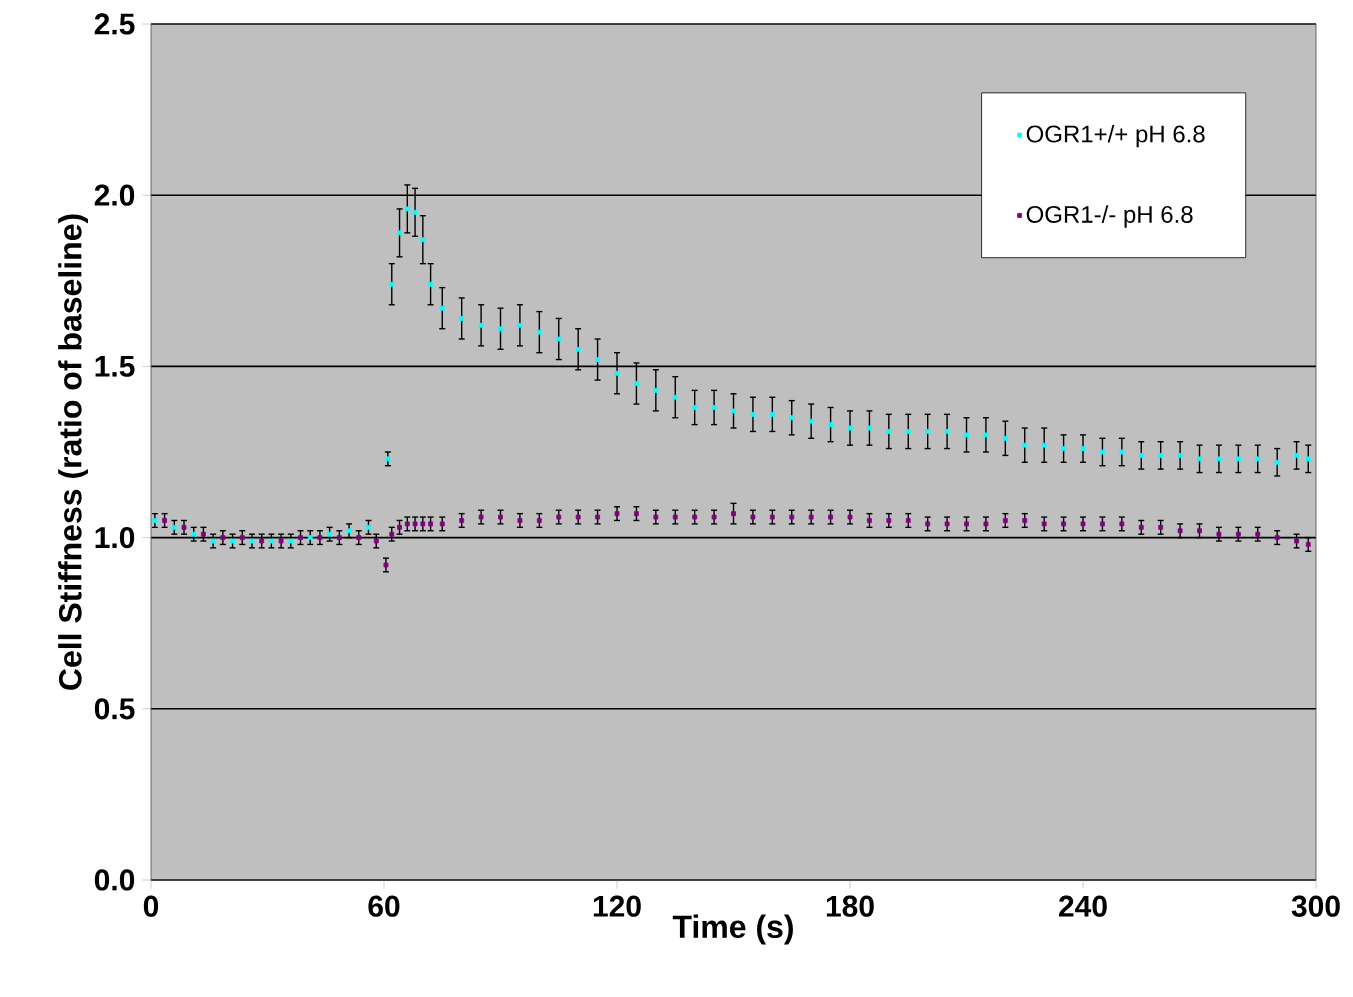 This screenshot has height=997, width=1353. I want to click on y-tick-label: 1.5, so click(115, 366).